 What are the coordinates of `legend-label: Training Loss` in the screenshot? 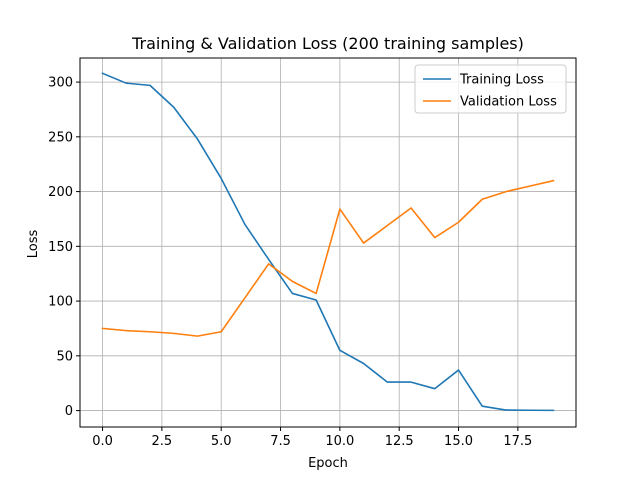 It's located at (501, 80).